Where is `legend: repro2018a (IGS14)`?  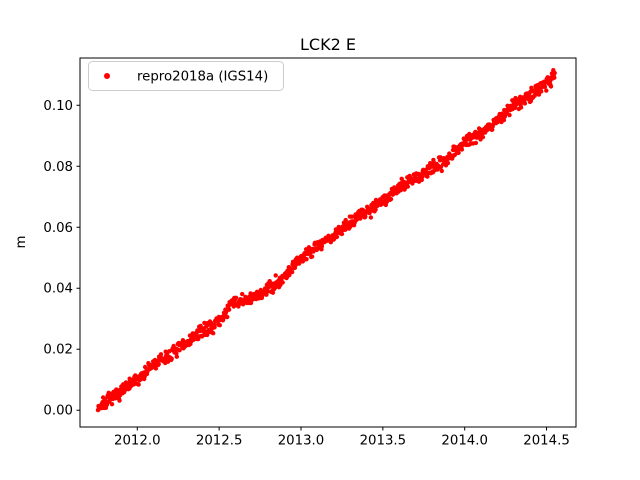 legend: repro2018a (IGS14) is located at coordinates (186, 76).